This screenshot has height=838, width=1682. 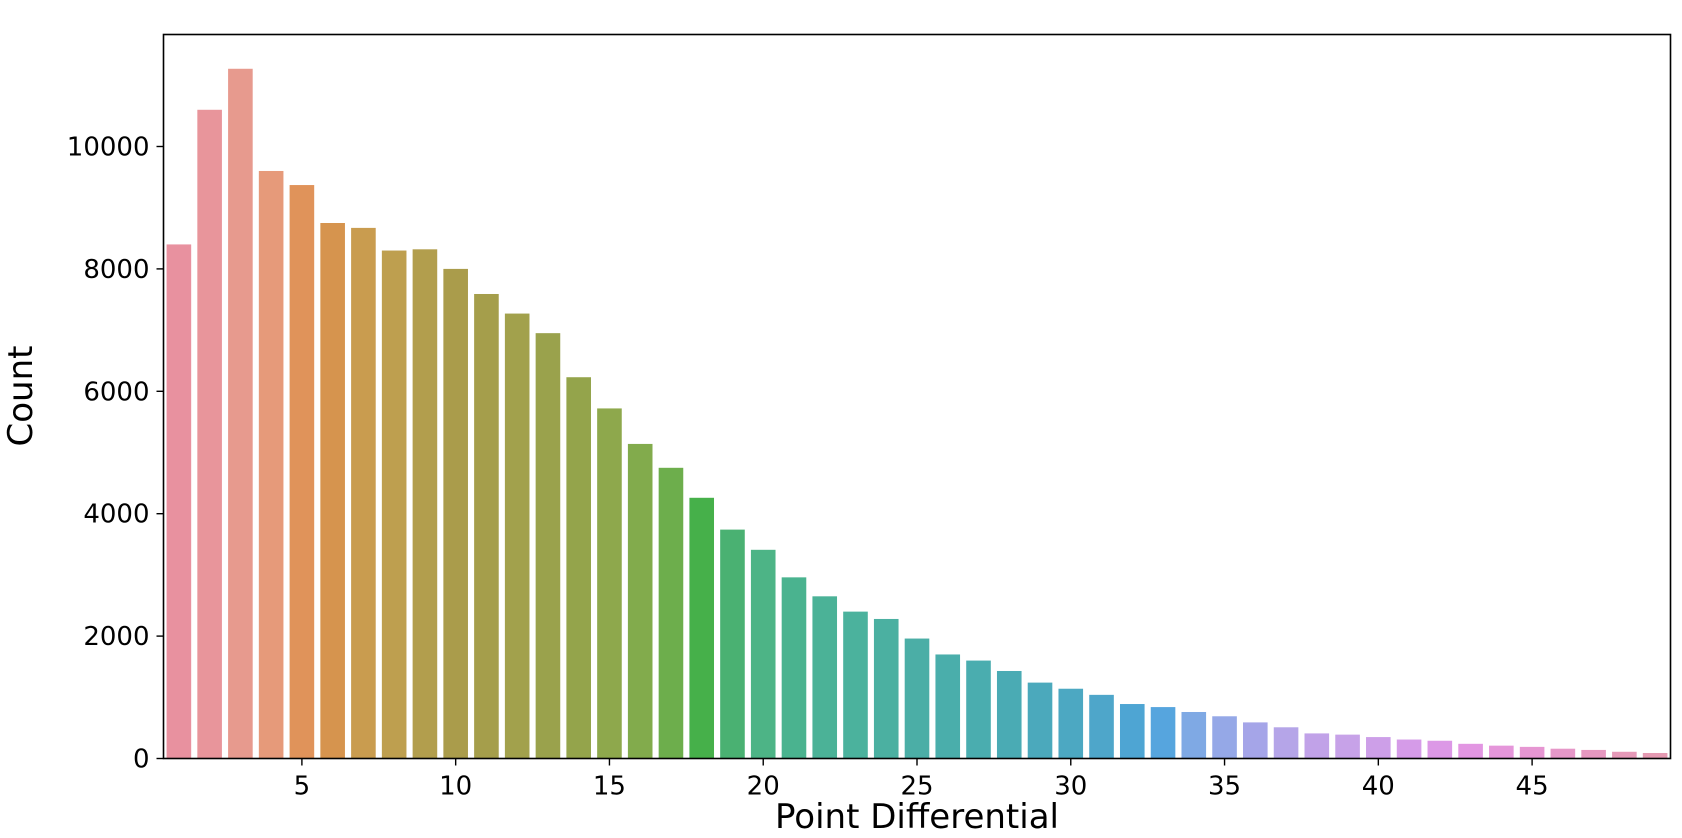 I want to click on x-axis-label: Point Differential, so click(x=917, y=817).